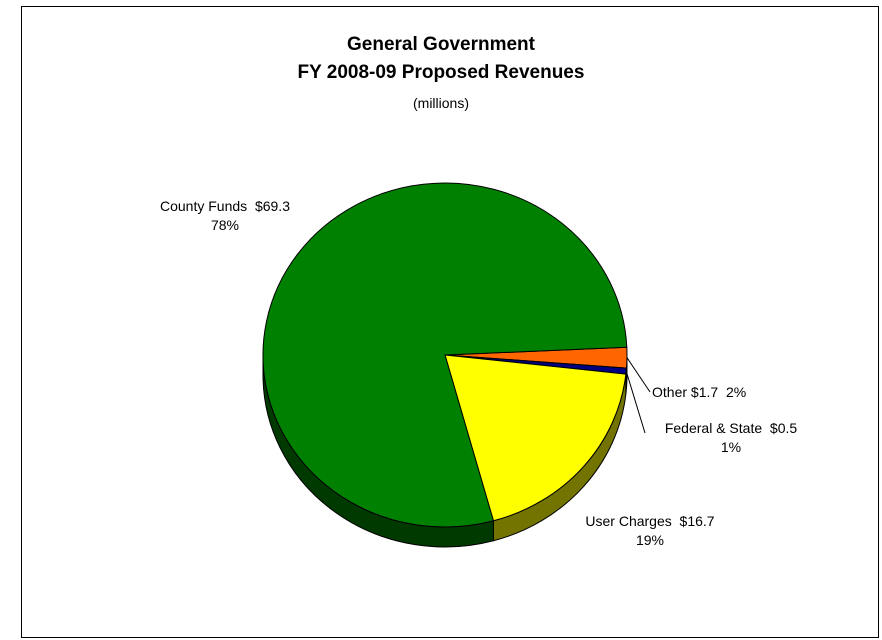 The height and width of the screenshot is (640, 882). Describe the element at coordinates (731, 437) in the screenshot. I see `slice-label-federal-state: Federal & State $0.5 1%` at that location.